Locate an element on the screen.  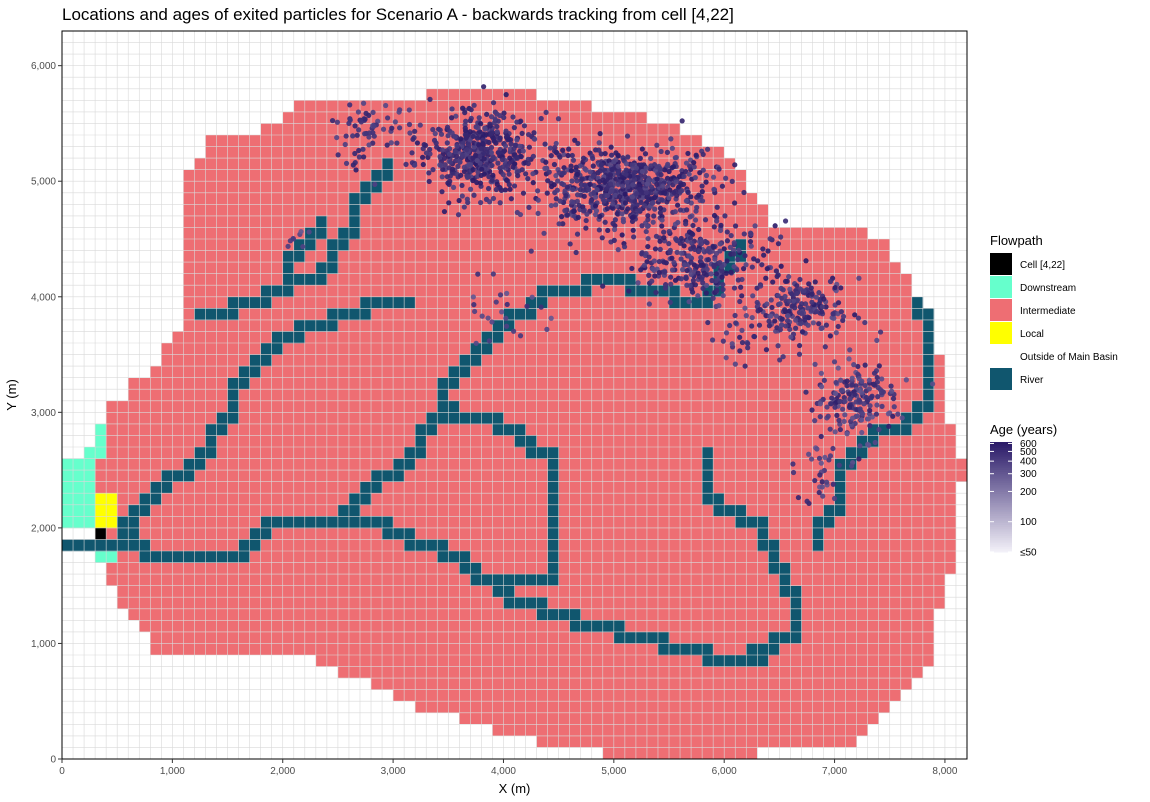
legend-label: Intermediate is located at coordinates (1048, 311).